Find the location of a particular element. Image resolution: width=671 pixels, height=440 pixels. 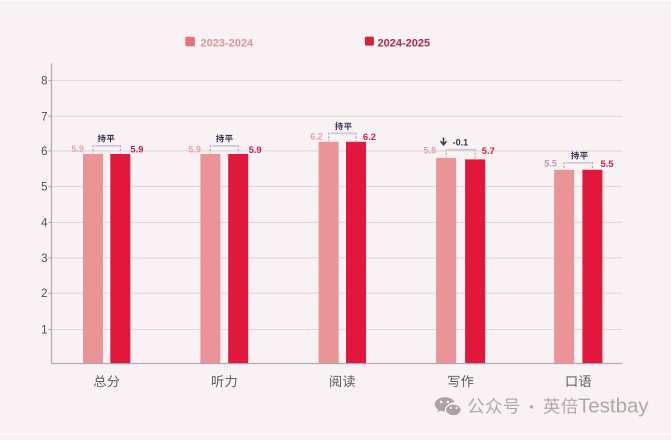

svg-text: 5.7 is located at coordinates (488, 150).